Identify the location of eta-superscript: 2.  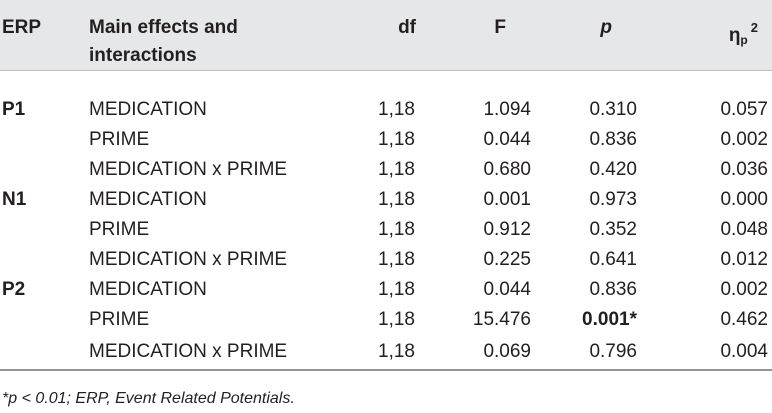
(754, 27).